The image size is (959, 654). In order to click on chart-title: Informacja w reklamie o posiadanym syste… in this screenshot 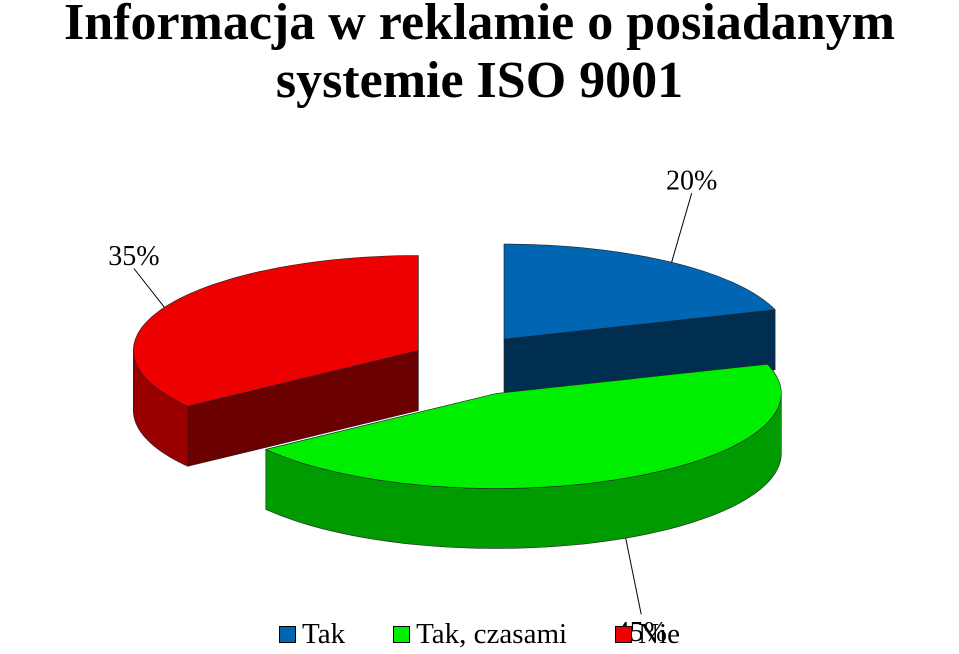, I will do `click(479, 54)`.